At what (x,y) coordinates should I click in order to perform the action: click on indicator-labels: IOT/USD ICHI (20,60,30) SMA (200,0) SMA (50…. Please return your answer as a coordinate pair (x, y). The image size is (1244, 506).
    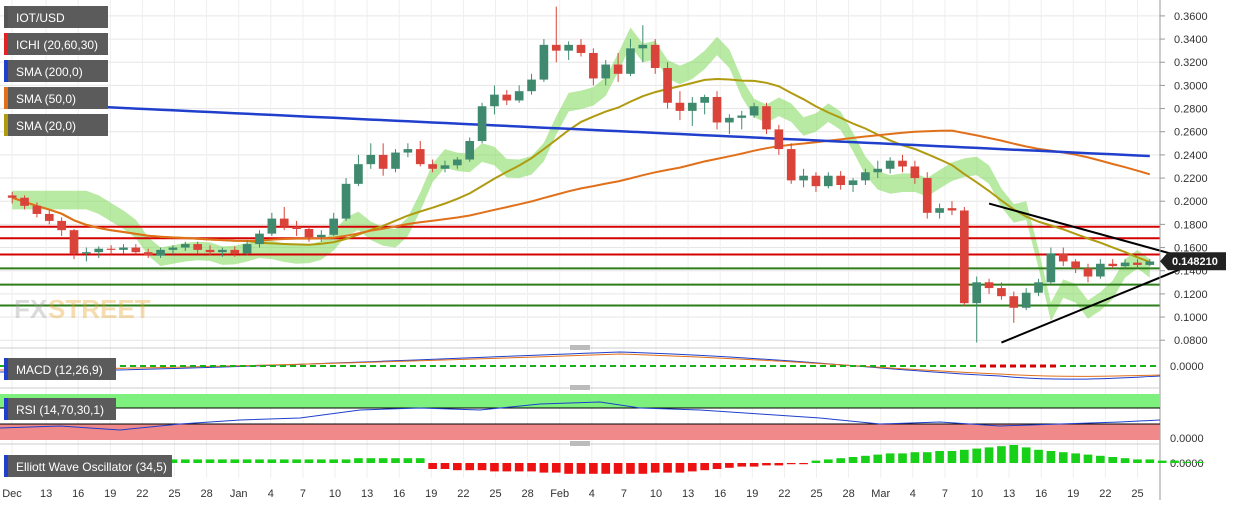
    Looking at the image, I should click on (88, 241).